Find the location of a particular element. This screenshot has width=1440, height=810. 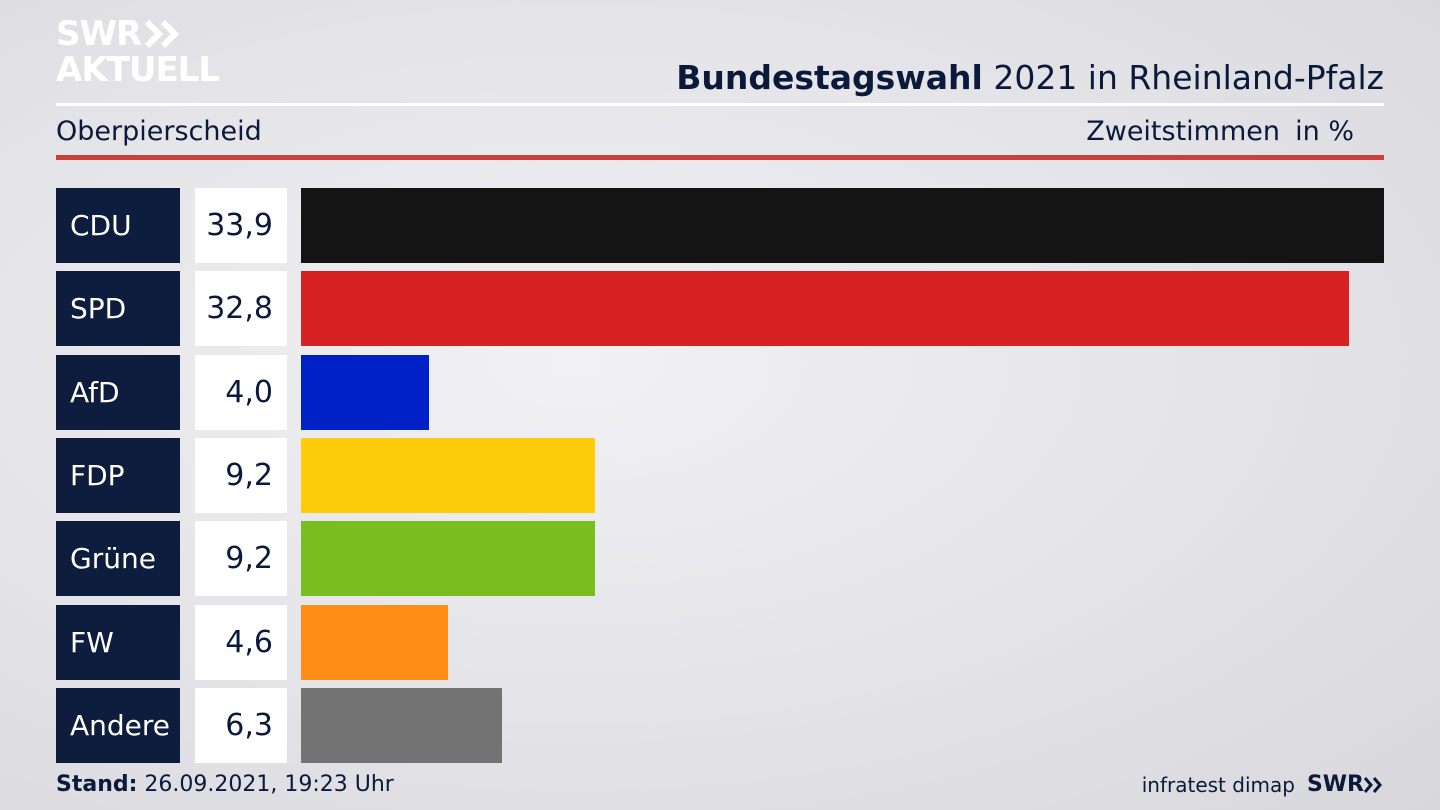

timestamp: Stand: 26.09.2021, 19:23 Uhr is located at coordinates (225, 785).